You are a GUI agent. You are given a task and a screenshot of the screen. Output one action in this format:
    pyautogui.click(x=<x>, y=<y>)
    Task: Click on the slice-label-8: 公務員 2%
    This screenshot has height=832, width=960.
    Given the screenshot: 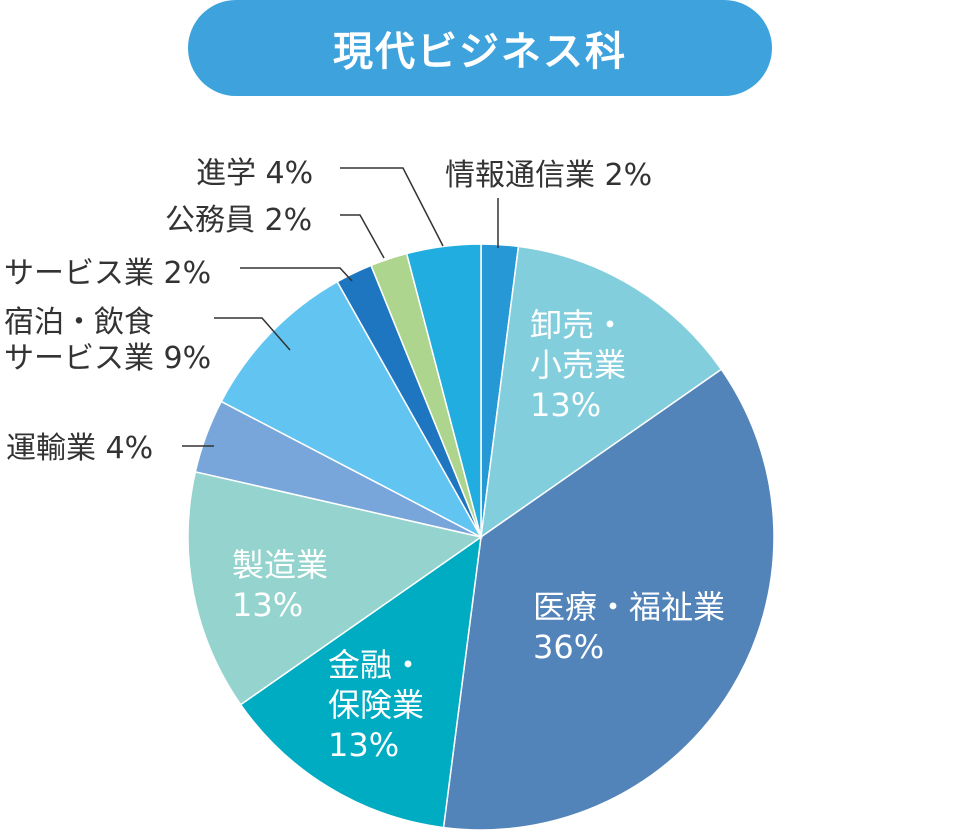 What is the action you would take?
    pyautogui.click(x=238, y=220)
    